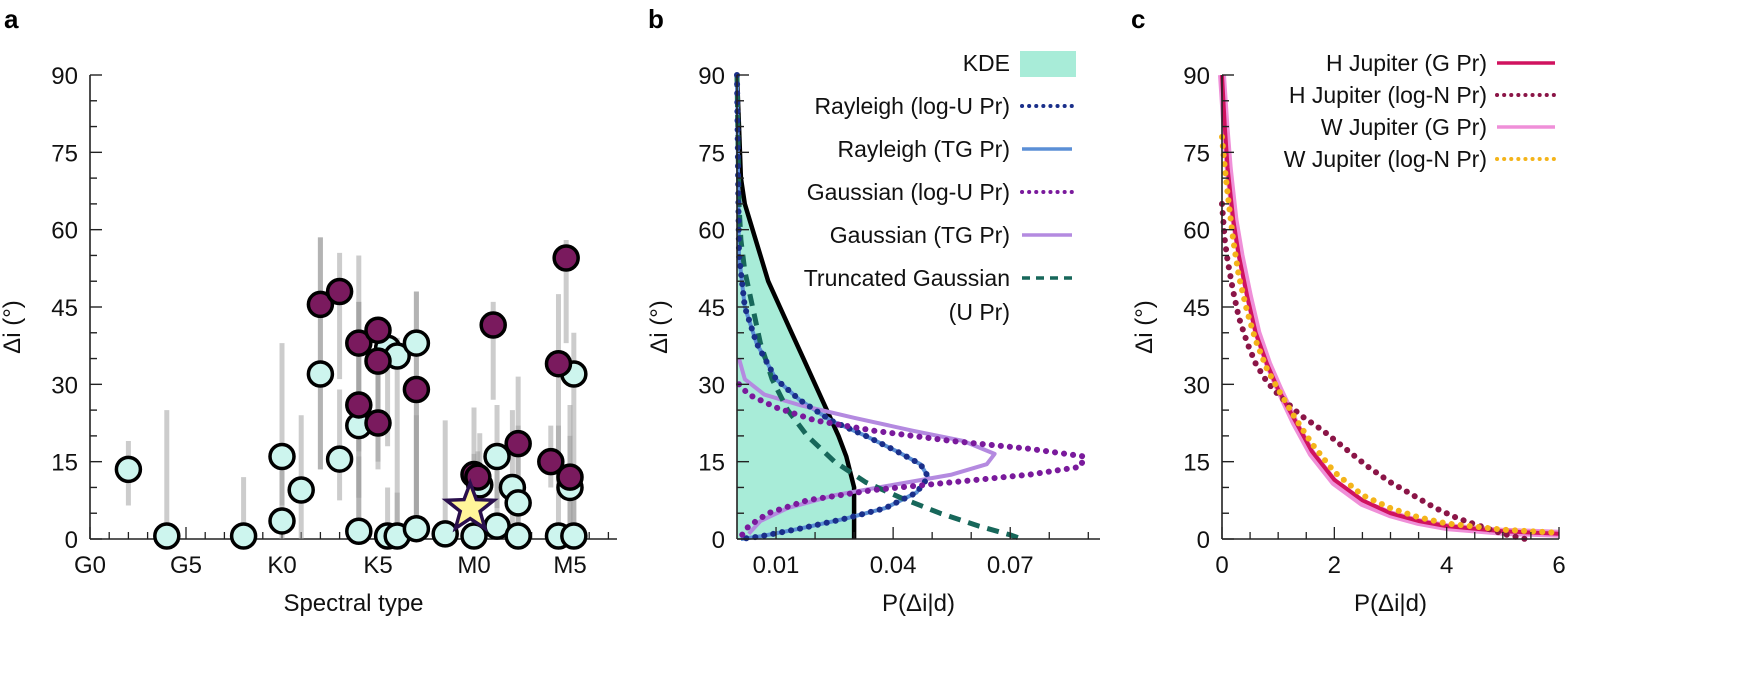 This screenshot has height=691, width=1759. What do you see at coordinates (1404, 127) in the screenshot?
I see `legend-label: W Jupiter (G Pr)` at bounding box center [1404, 127].